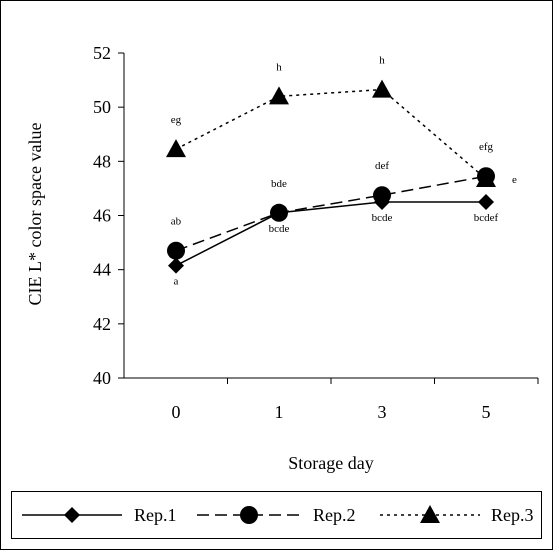 The image size is (553, 550). I want to click on y-tick-label: 42, so click(102, 324).